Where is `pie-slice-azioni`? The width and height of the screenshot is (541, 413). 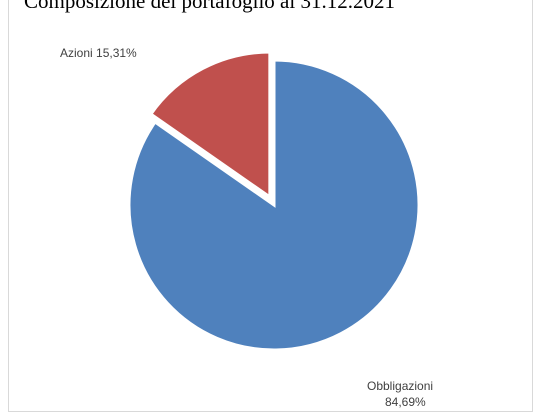 pie-slice-azioni is located at coordinates (210, 125).